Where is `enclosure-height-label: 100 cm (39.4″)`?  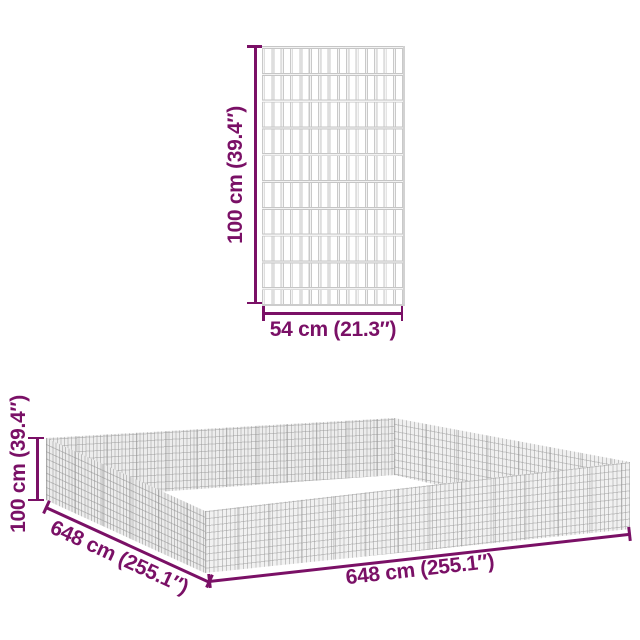 enclosure-height-label: 100 cm (39.4″) is located at coordinates (18, 464).